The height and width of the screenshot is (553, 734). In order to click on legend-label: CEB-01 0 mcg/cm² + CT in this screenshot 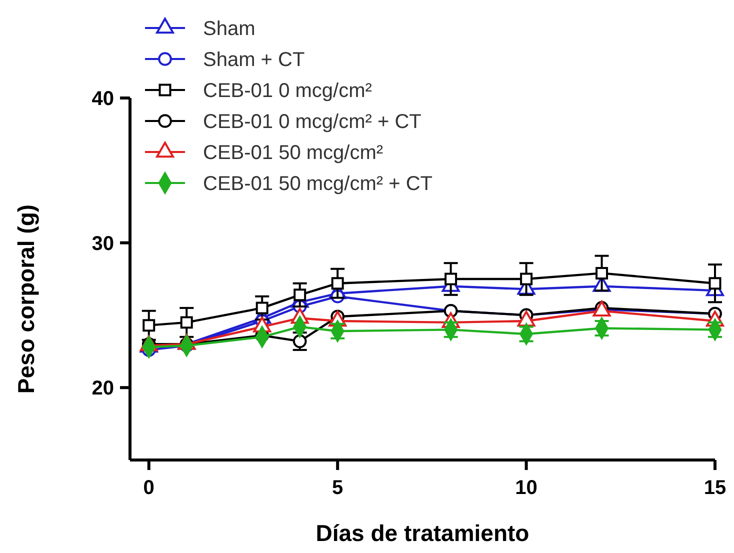, I will do `click(312, 122)`.